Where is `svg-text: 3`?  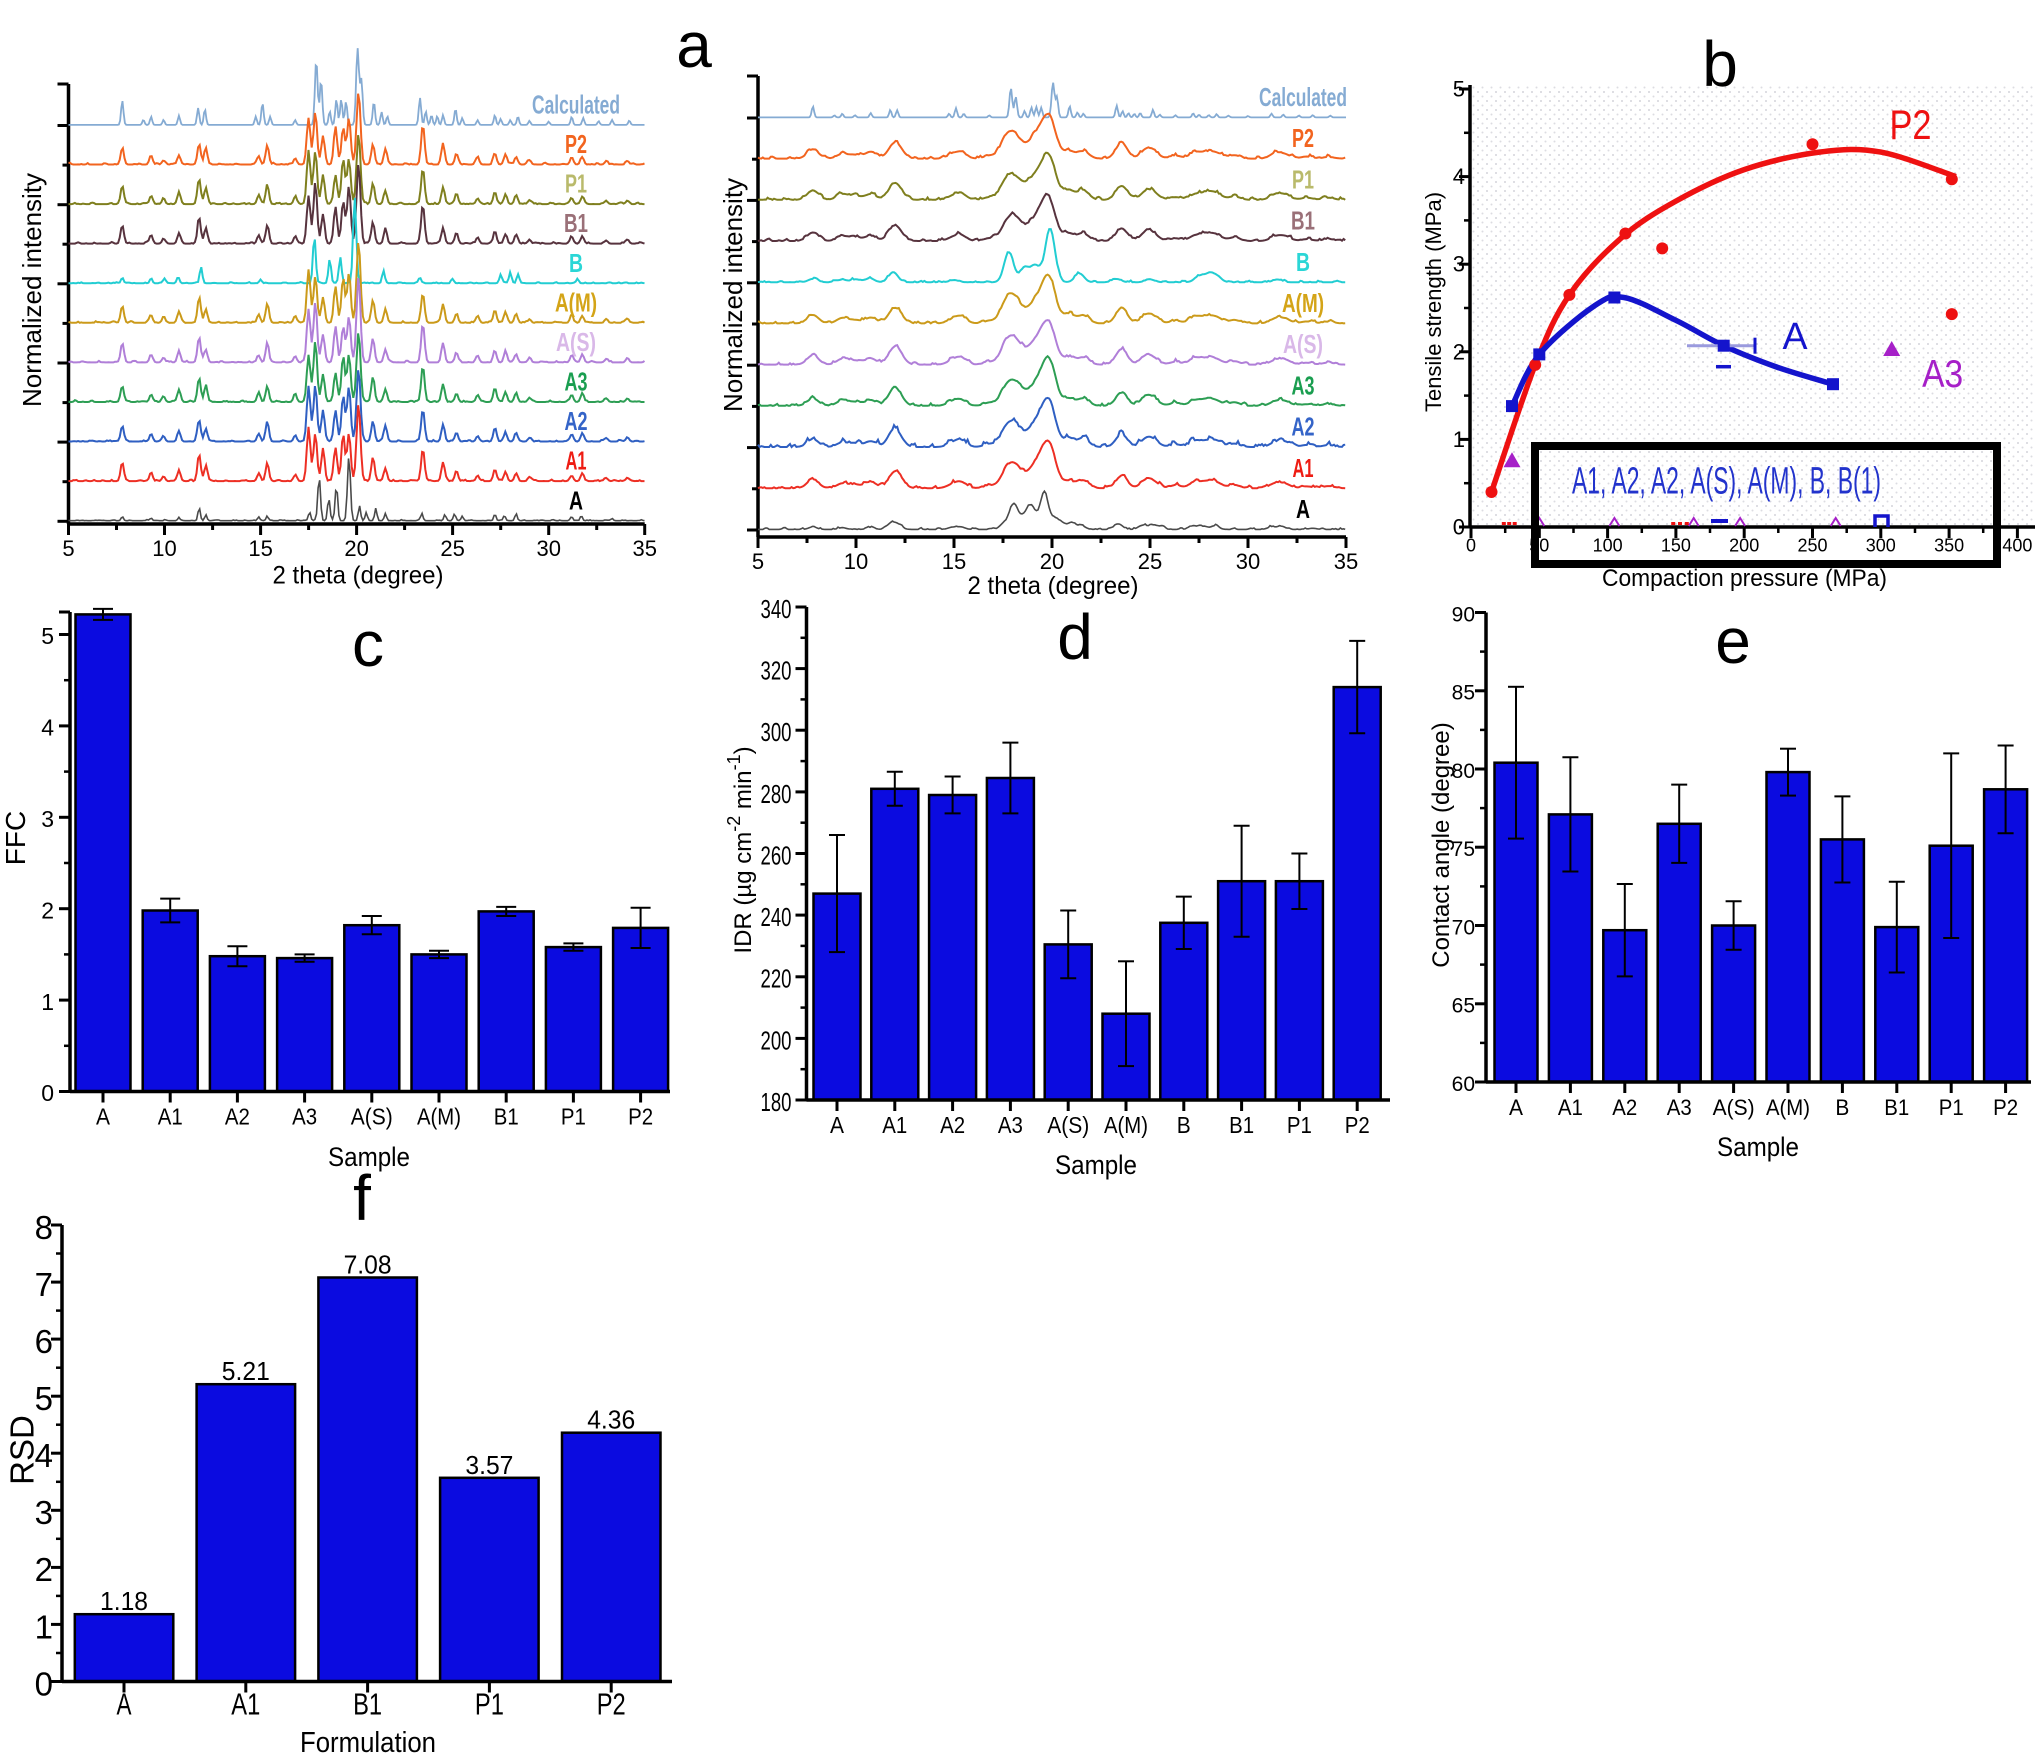
svg-text: 3 is located at coordinates (44, 1512).